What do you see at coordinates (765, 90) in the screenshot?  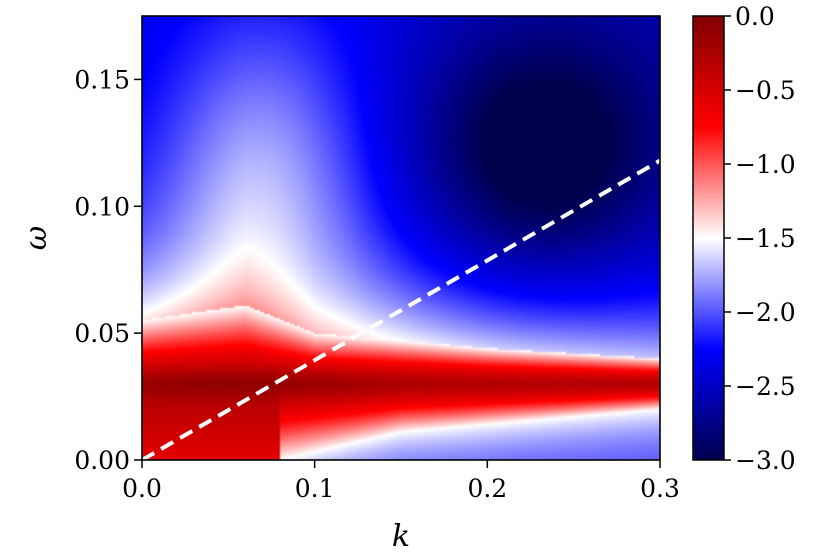 I see `colorbar-tick-label: −0.5` at bounding box center [765, 90].